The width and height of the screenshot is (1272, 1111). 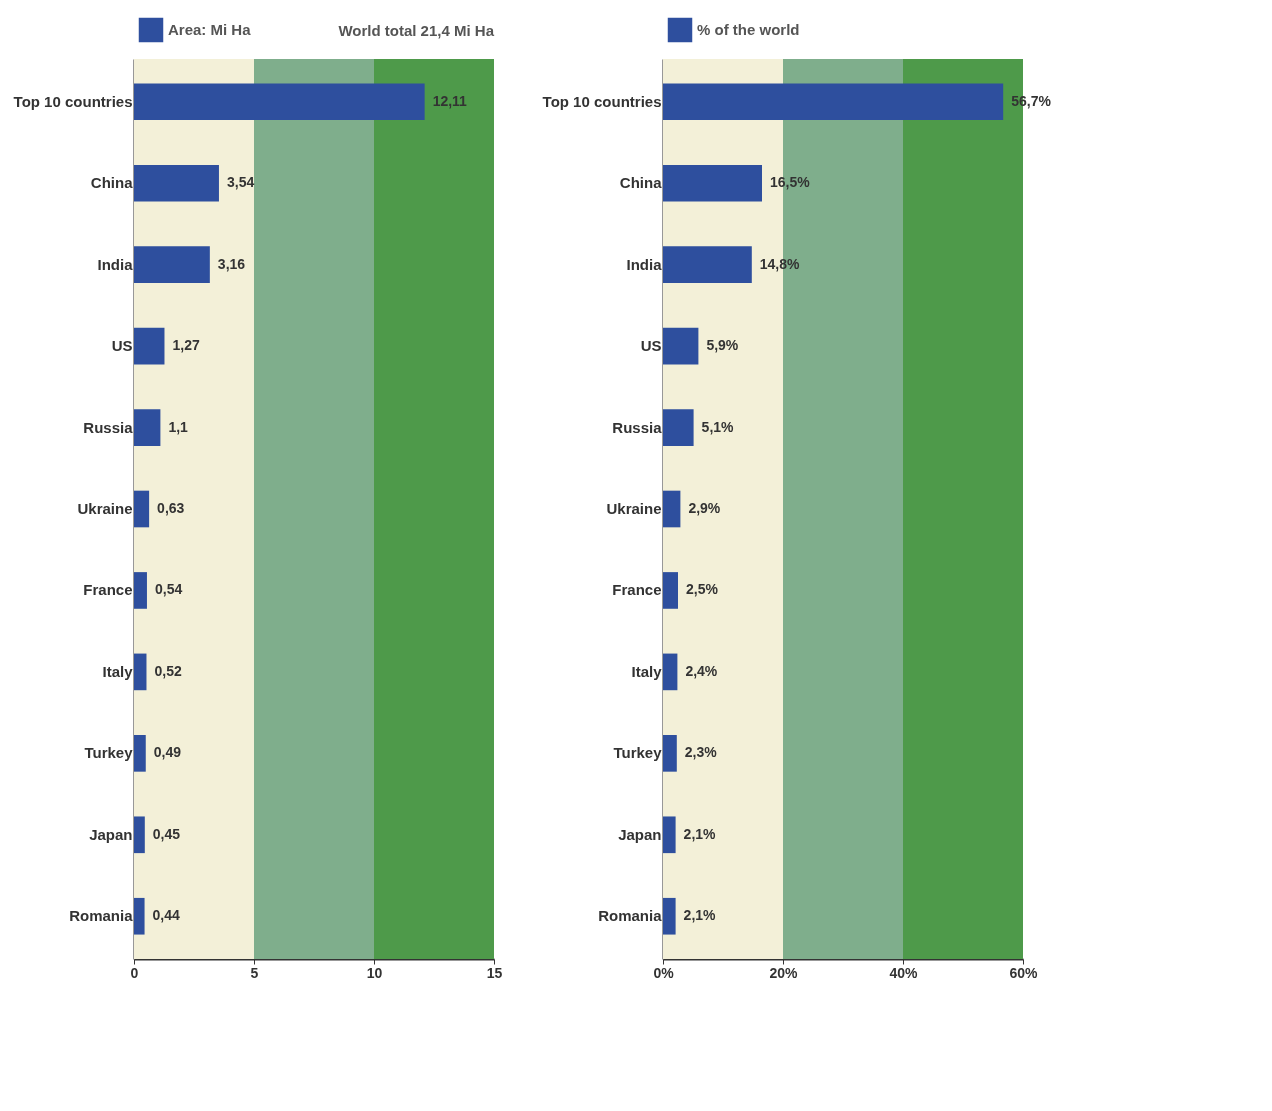 What do you see at coordinates (166, 915) in the screenshot?
I see `data-label: 0,44` at bounding box center [166, 915].